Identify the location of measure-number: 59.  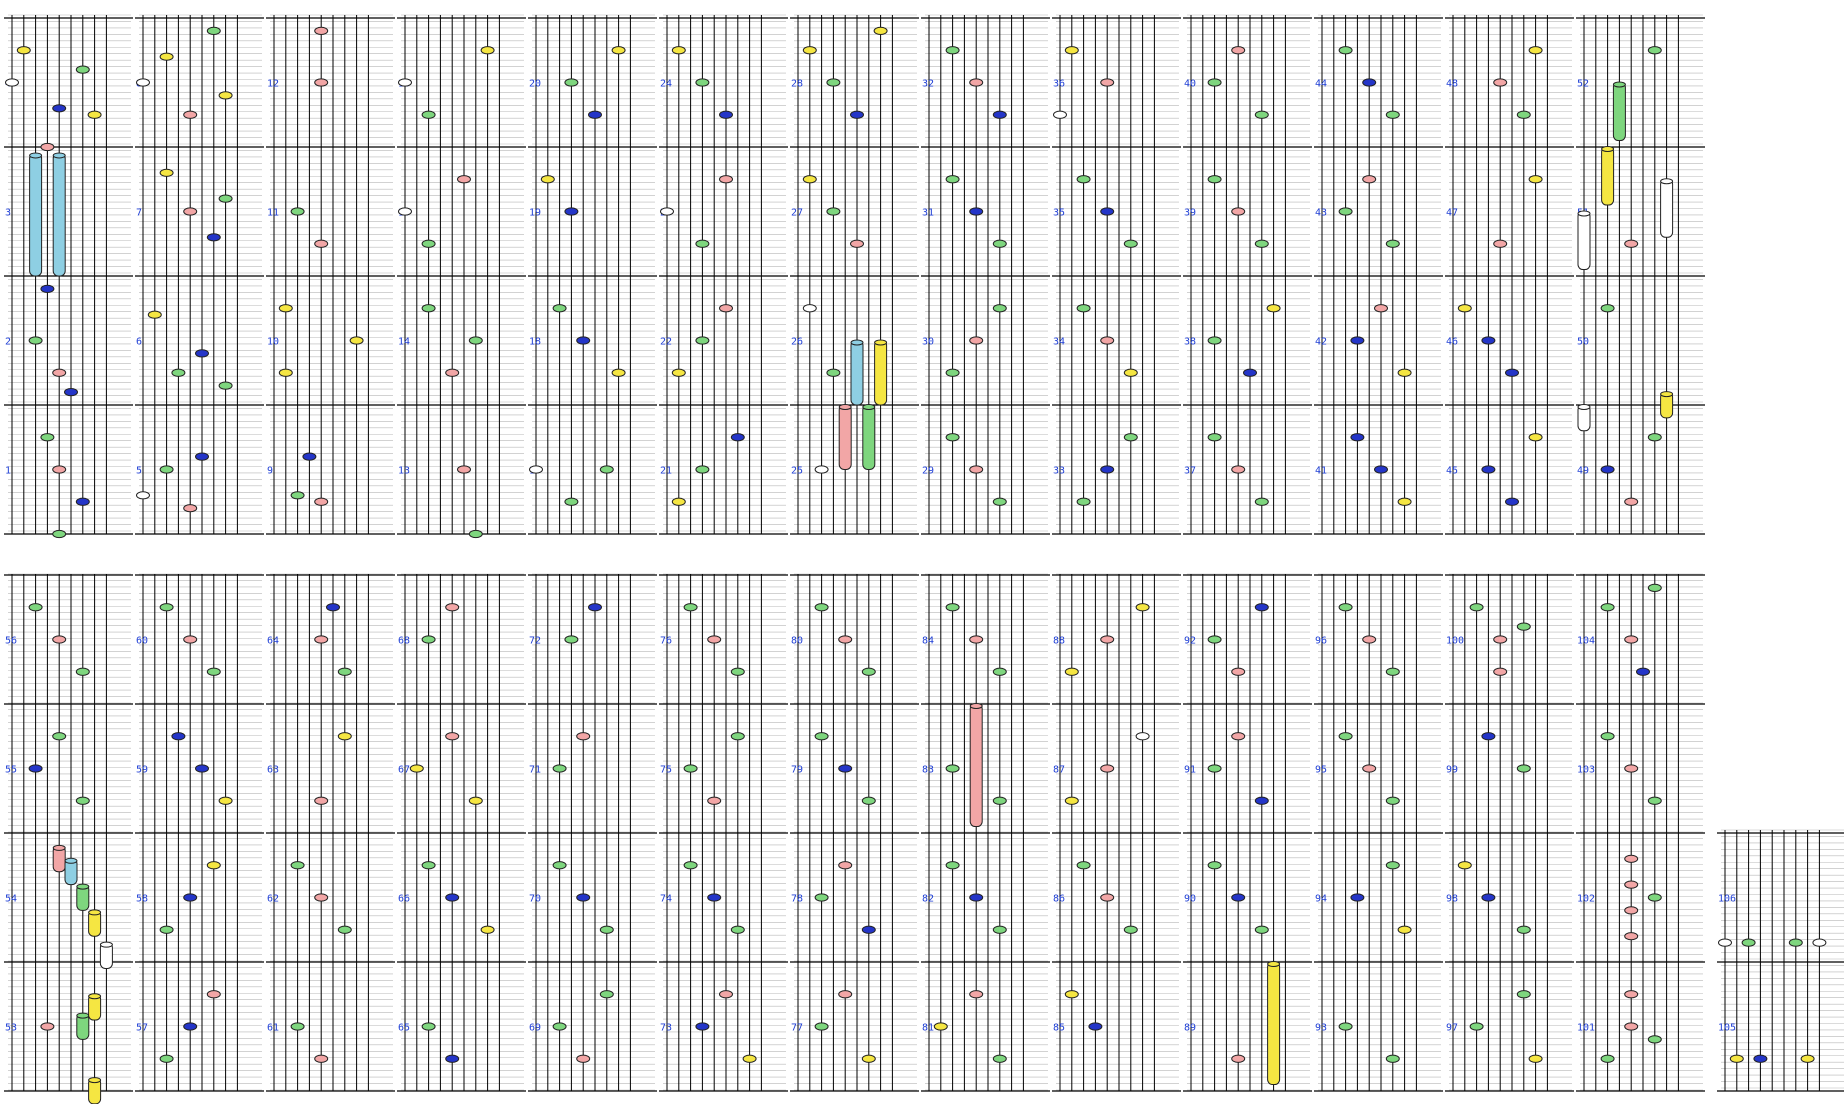
(142, 770).